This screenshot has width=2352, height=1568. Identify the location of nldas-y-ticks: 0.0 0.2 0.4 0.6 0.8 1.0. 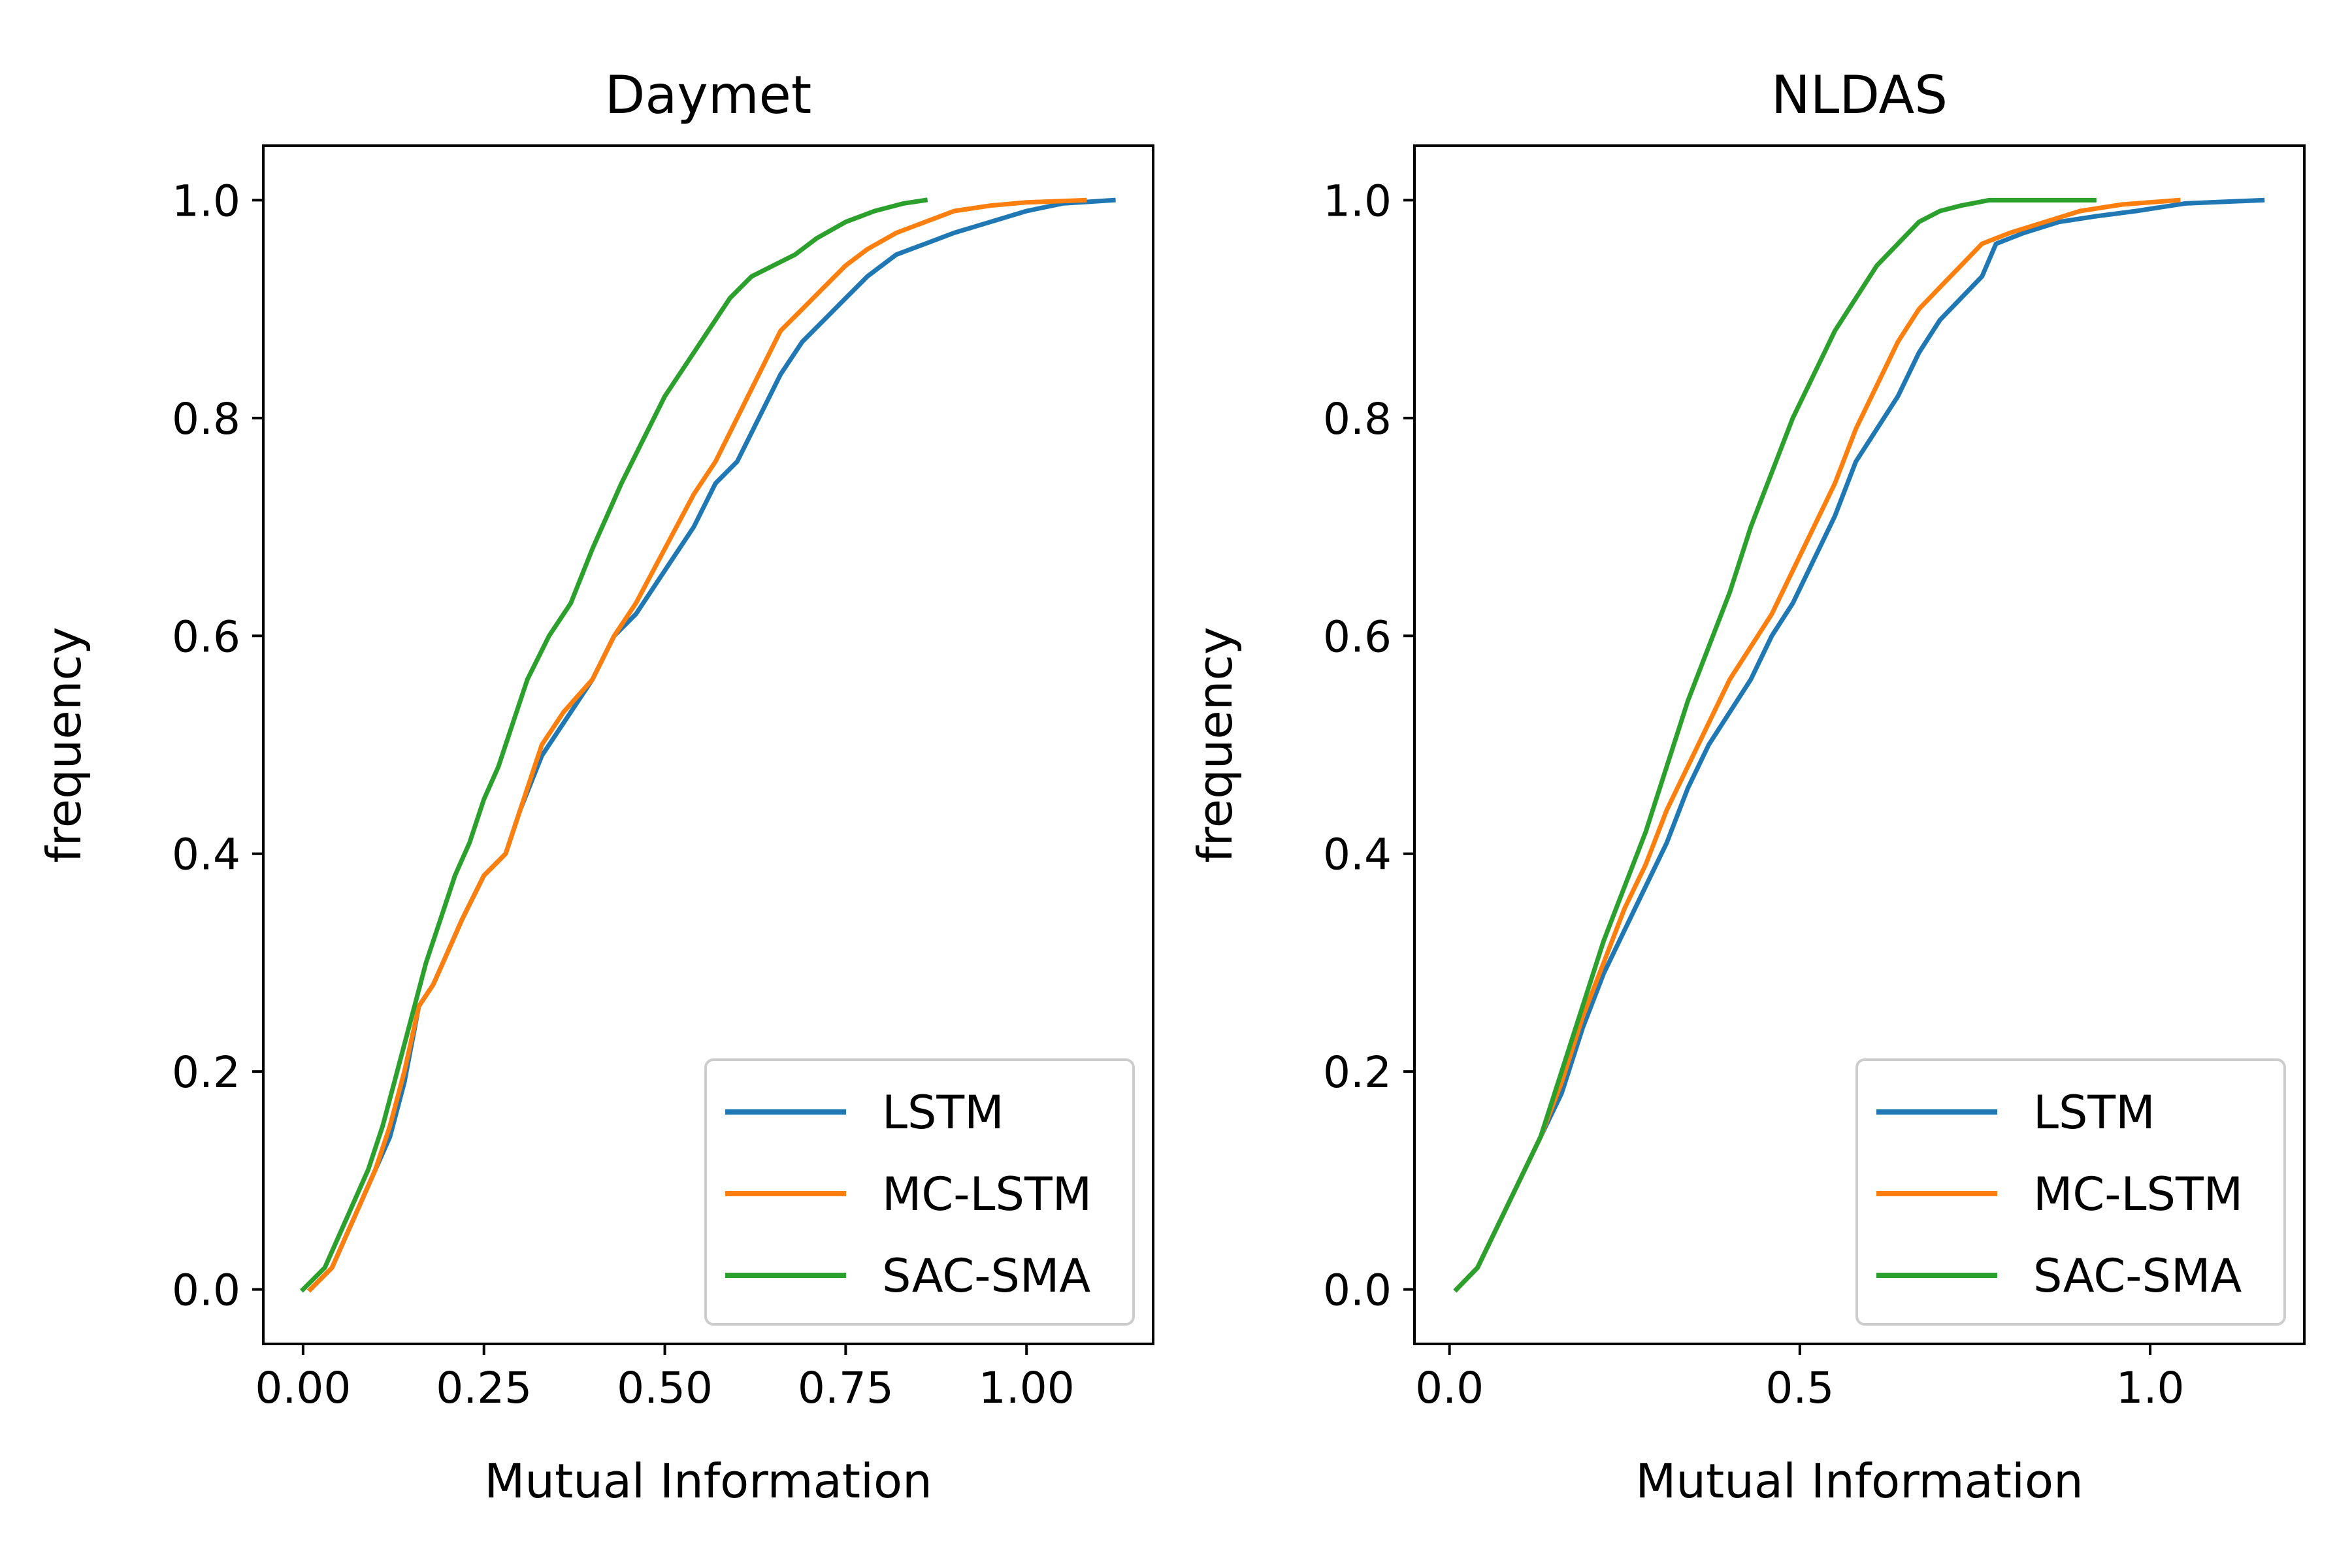
(1368, 746).